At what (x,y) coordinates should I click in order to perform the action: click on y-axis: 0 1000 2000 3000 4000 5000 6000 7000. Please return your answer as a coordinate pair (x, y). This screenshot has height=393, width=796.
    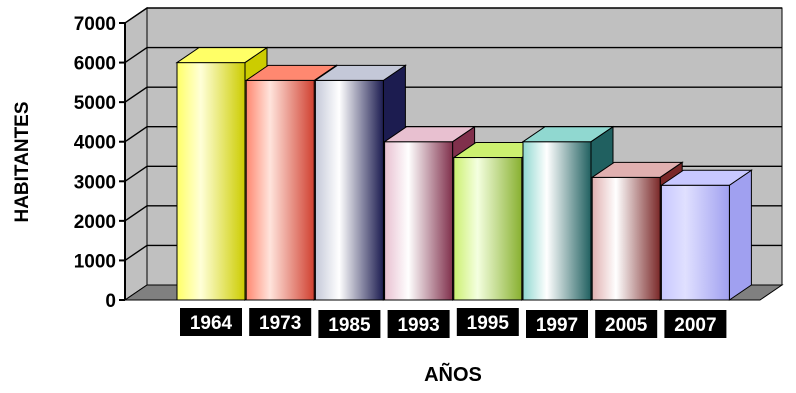
    Looking at the image, I should click on (100, 163).